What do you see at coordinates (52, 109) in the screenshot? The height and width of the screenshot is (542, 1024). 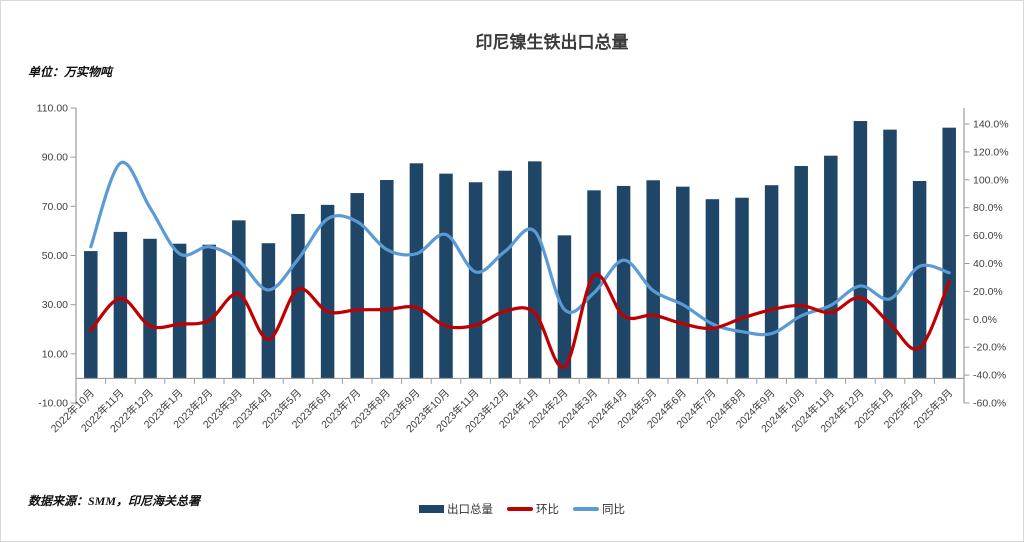 I see `left-axis-tick-label: 110.00` at bounding box center [52, 109].